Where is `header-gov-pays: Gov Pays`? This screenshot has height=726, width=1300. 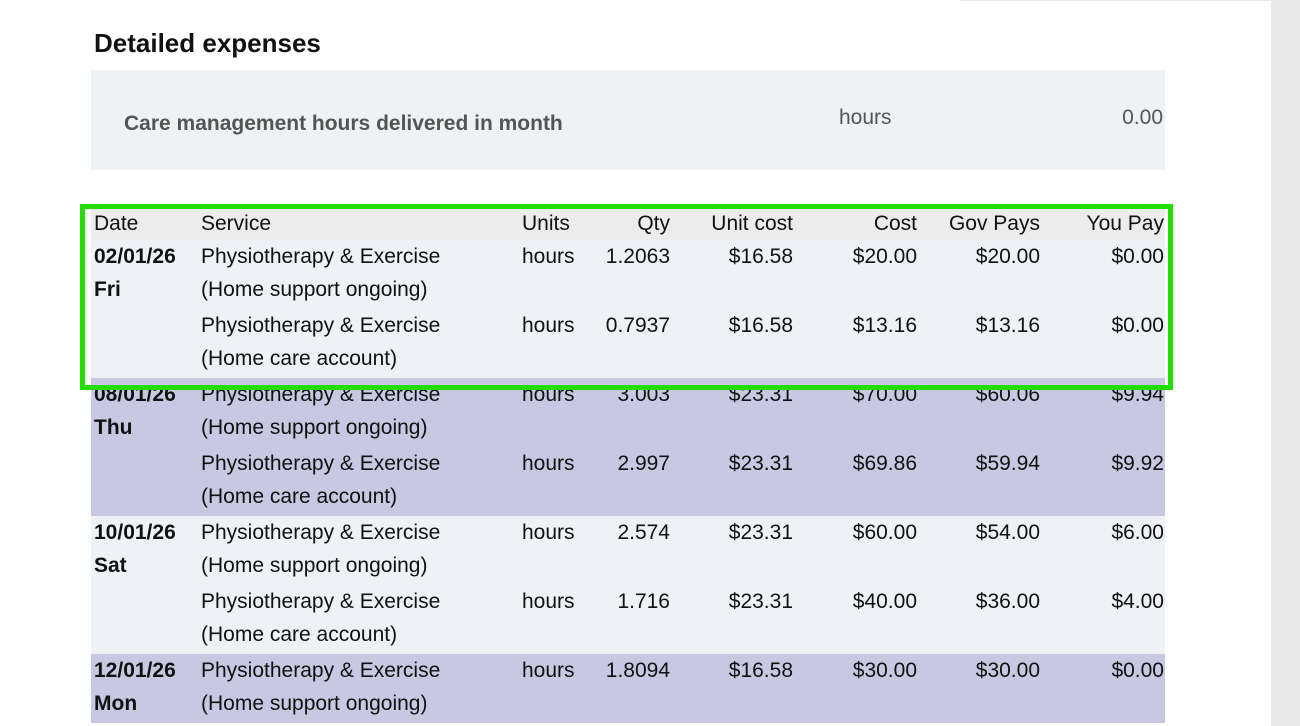
header-gov-pays: Gov Pays is located at coordinates (994, 223).